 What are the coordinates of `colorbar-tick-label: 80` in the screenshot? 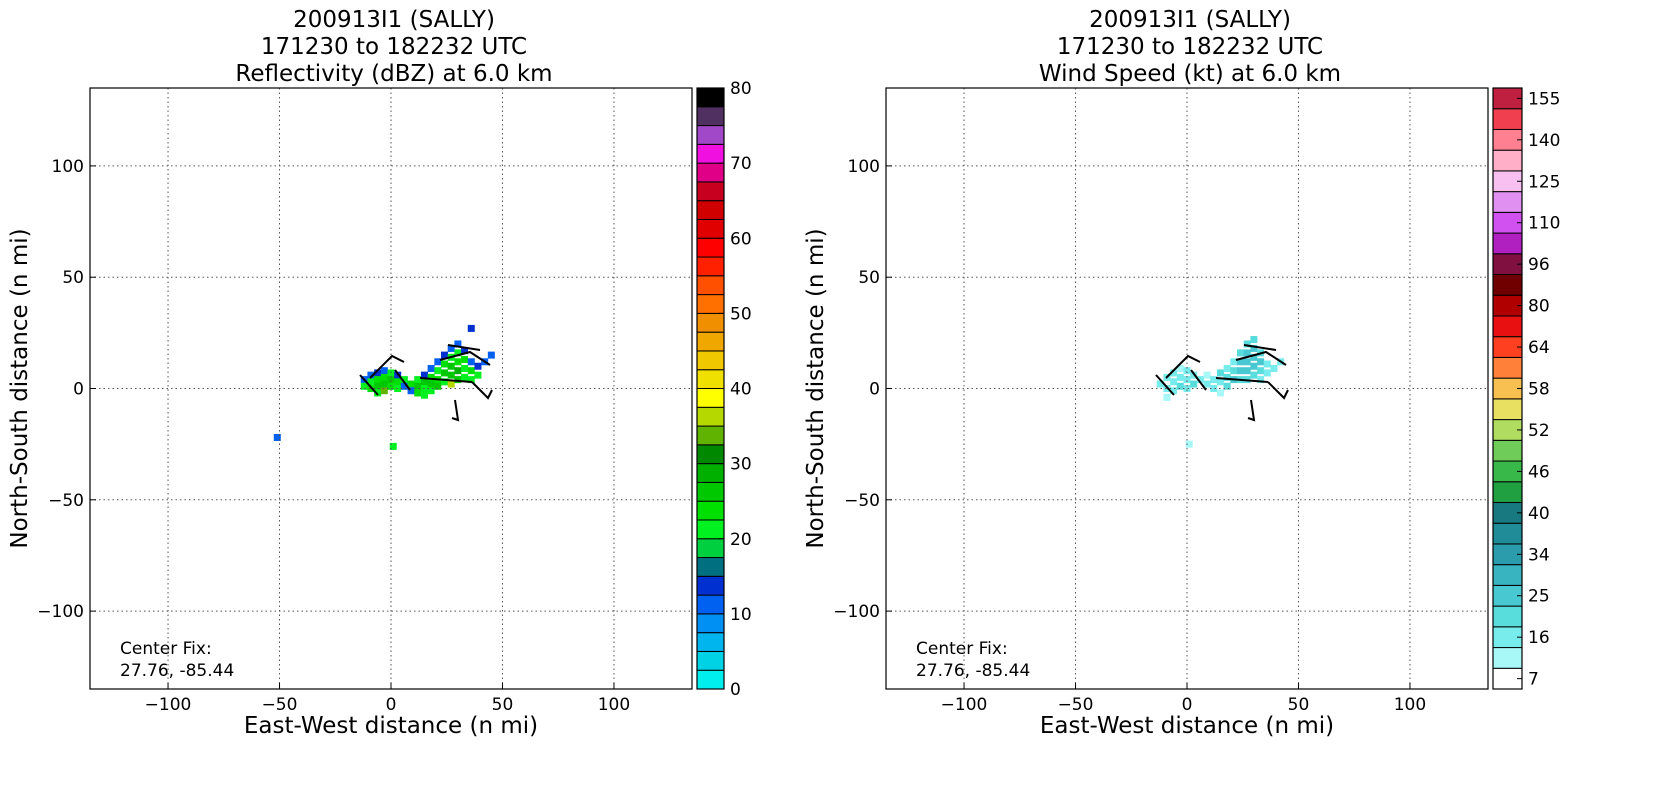 It's located at (1539, 307).